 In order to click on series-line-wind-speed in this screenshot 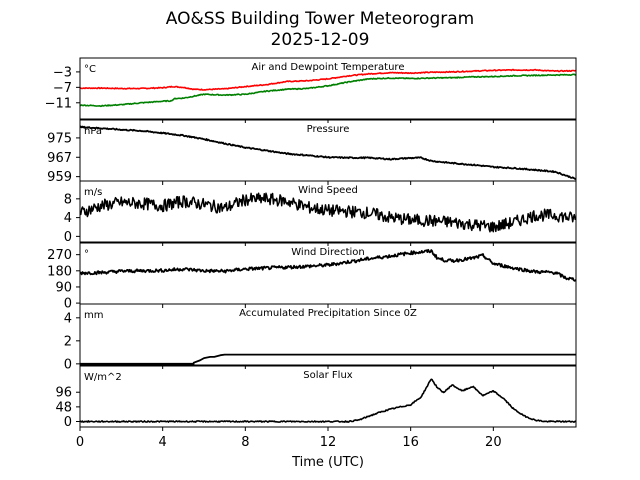, I will do `click(328, 212)`.